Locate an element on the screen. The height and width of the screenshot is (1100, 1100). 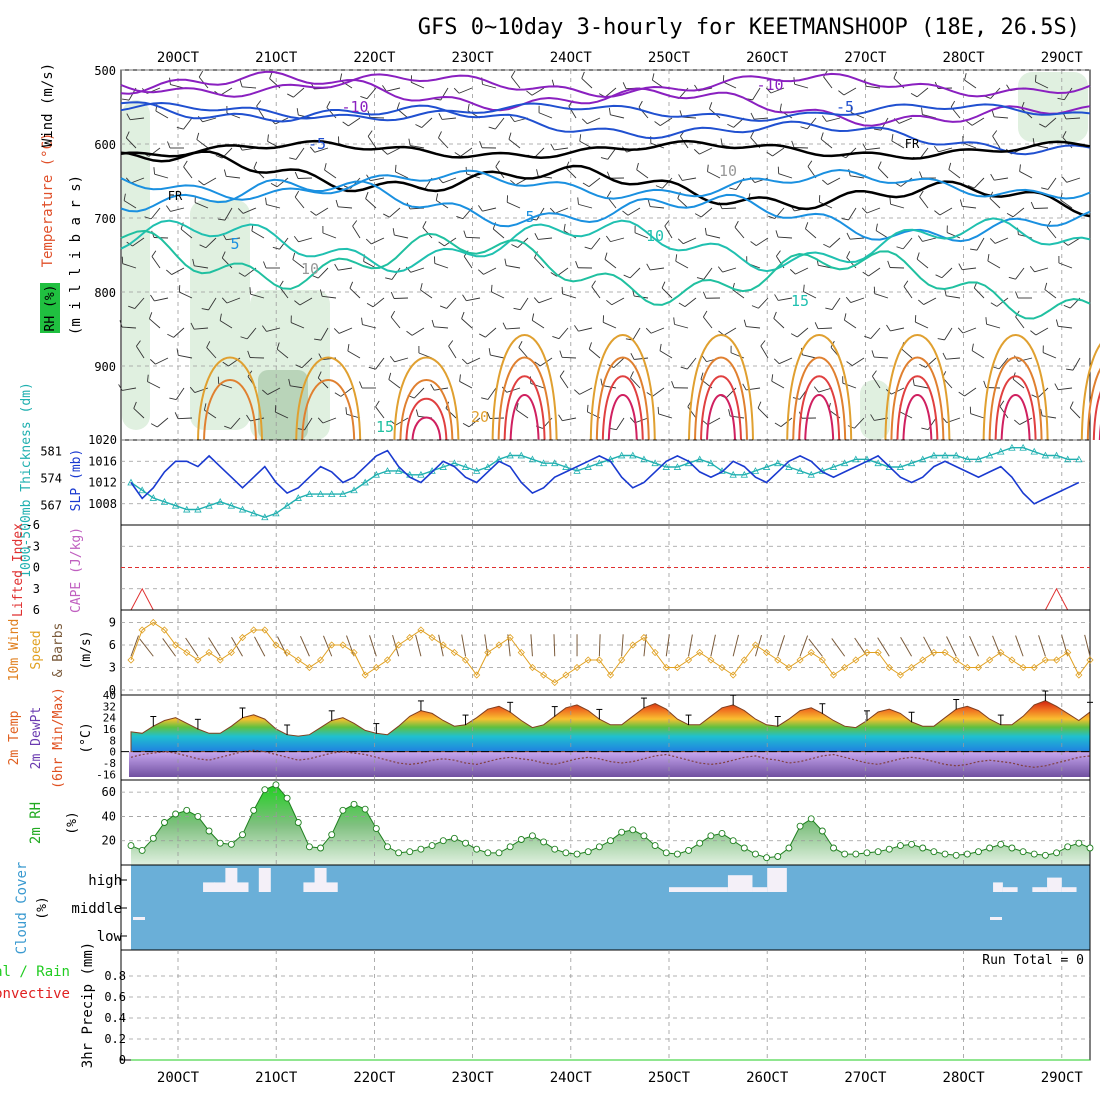
precip-tick: 0.4 is located at coordinates (115, 1018).